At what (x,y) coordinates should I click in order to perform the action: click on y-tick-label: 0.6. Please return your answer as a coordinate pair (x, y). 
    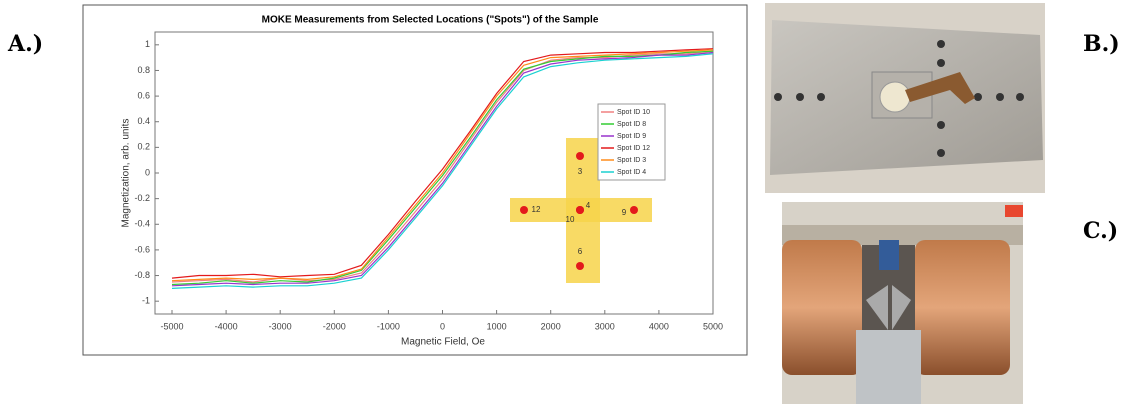
    Looking at the image, I should click on (143, 95).